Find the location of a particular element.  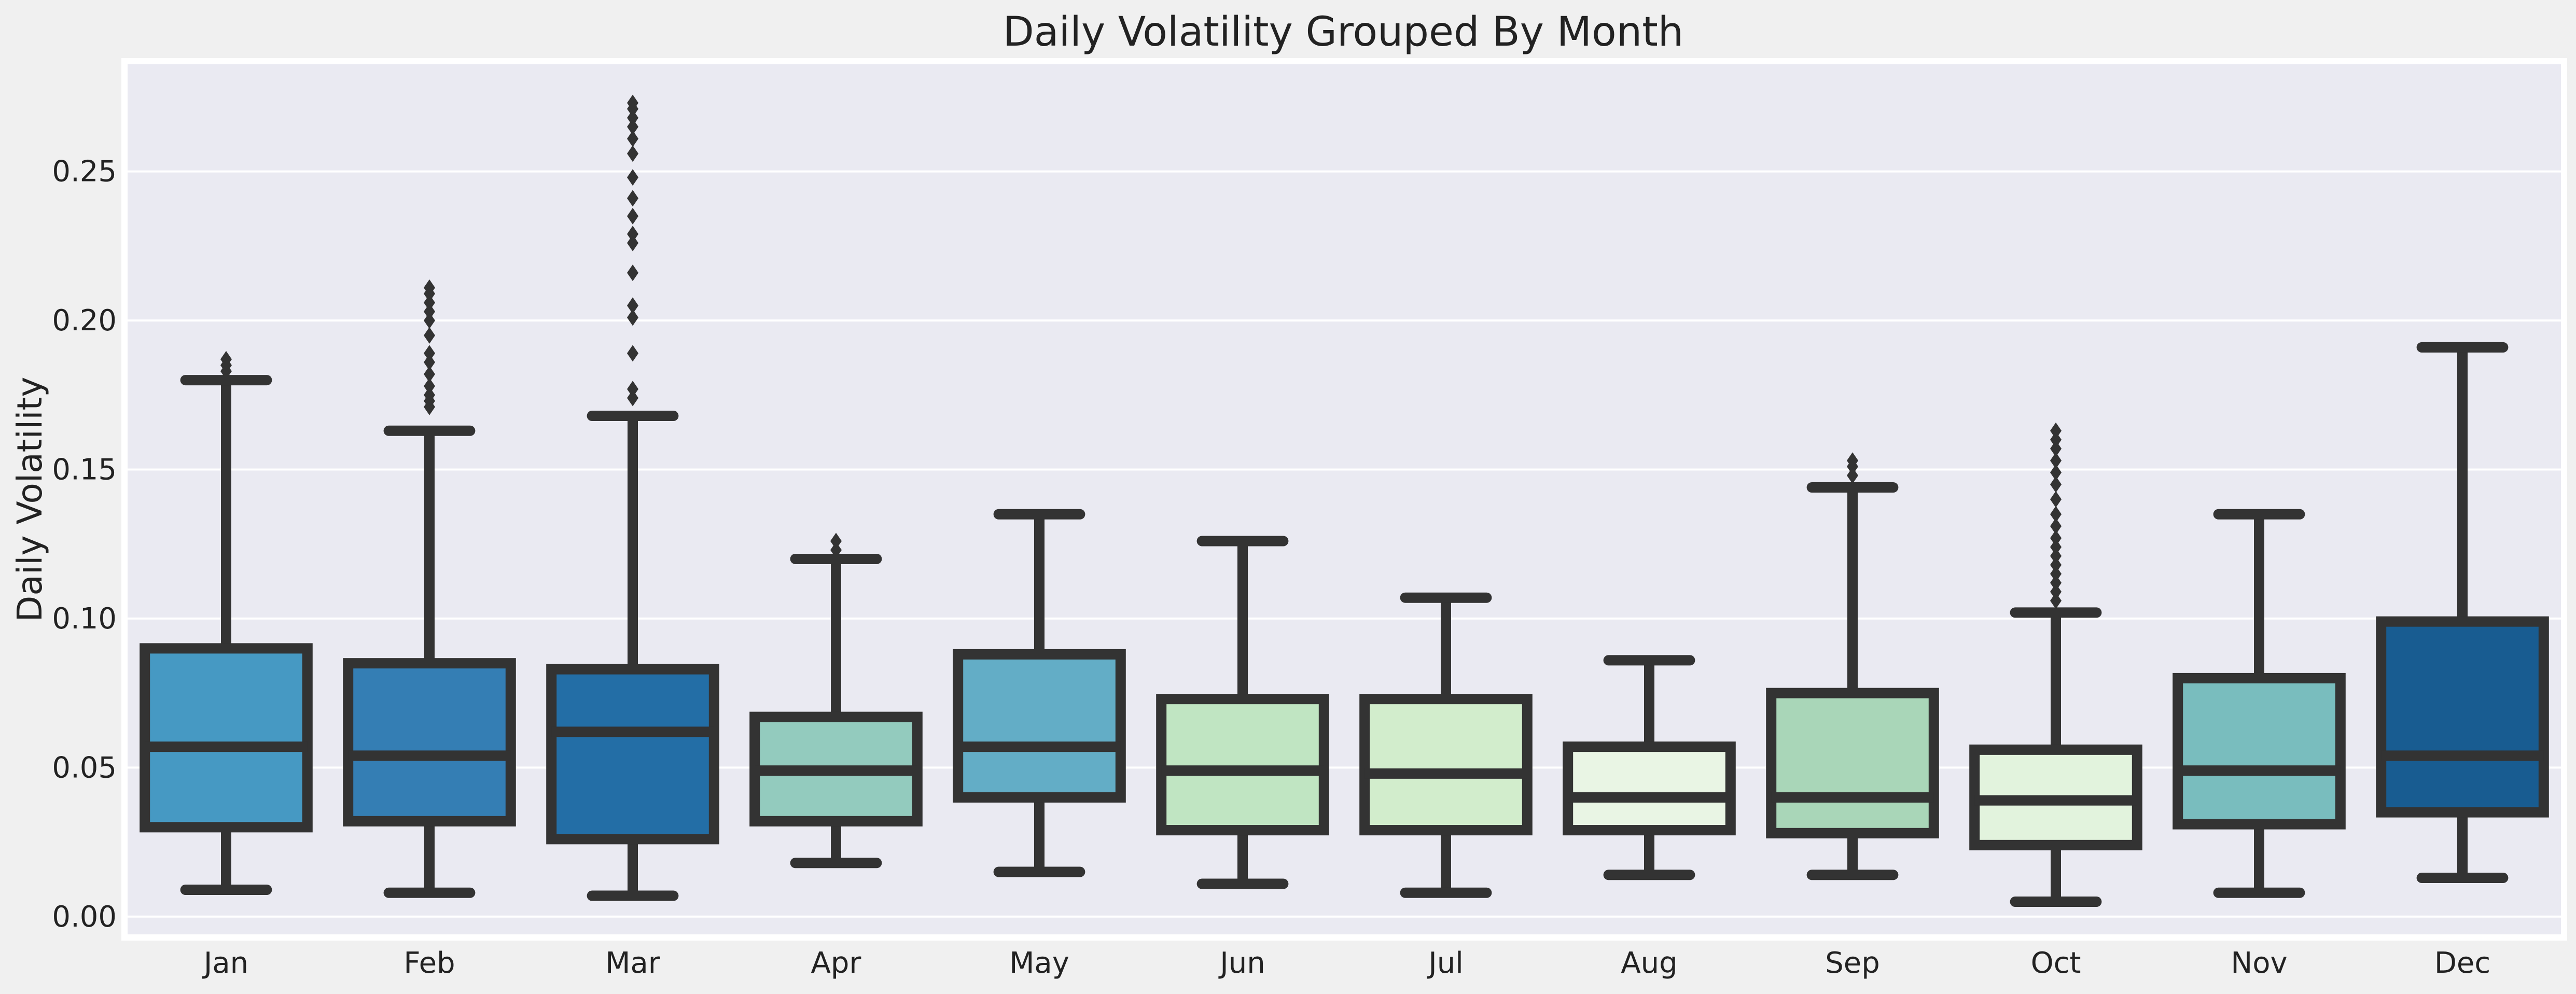

box-jun is located at coordinates (1242, 712).